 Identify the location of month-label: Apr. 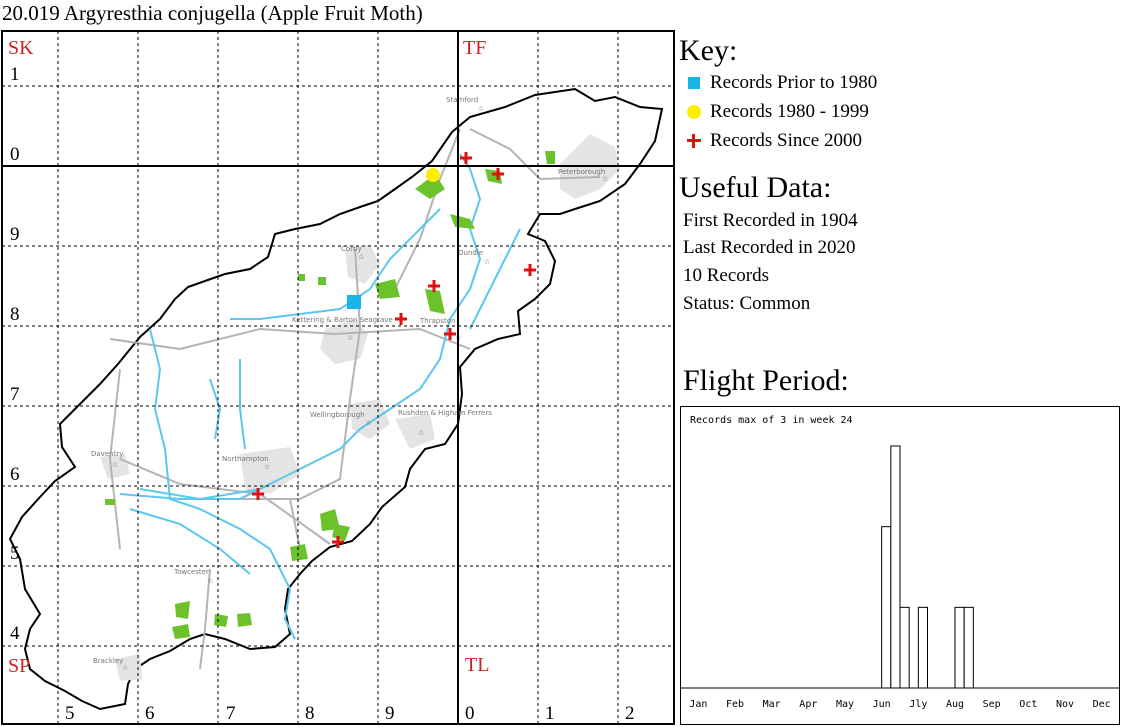
(808, 704).